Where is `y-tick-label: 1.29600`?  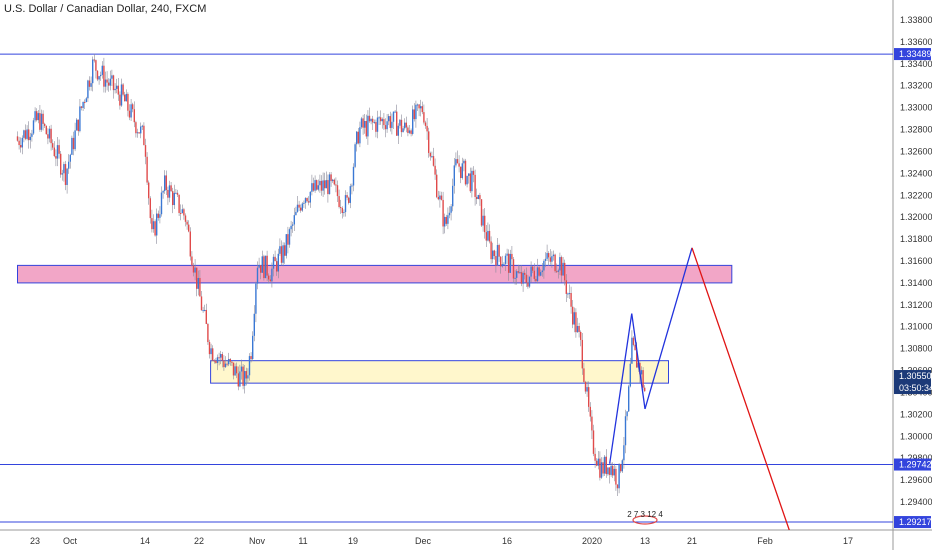
y-tick-label: 1.29600 is located at coordinates (916, 480).